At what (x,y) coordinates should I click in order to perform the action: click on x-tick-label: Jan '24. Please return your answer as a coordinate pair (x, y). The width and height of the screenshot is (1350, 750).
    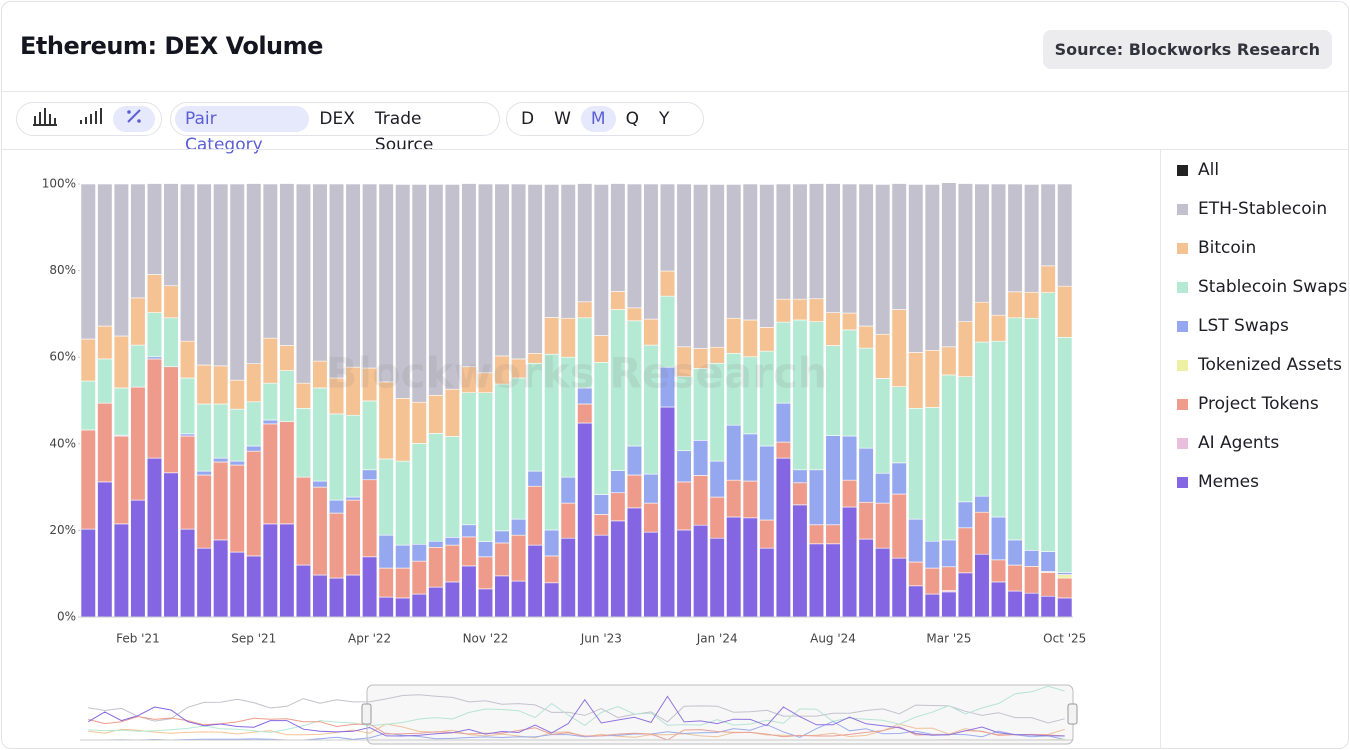
    Looking at the image, I should click on (717, 639).